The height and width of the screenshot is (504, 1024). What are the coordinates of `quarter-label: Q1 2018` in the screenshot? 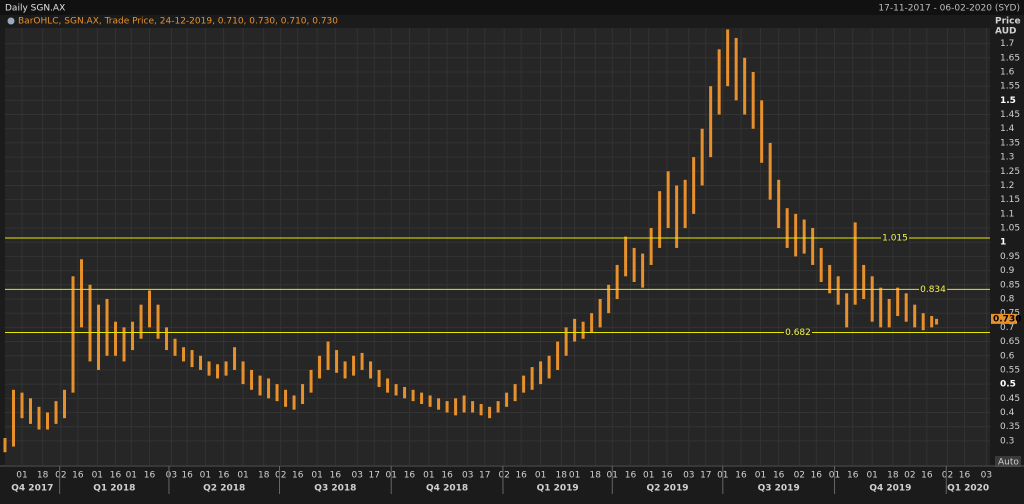 It's located at (114, 489).